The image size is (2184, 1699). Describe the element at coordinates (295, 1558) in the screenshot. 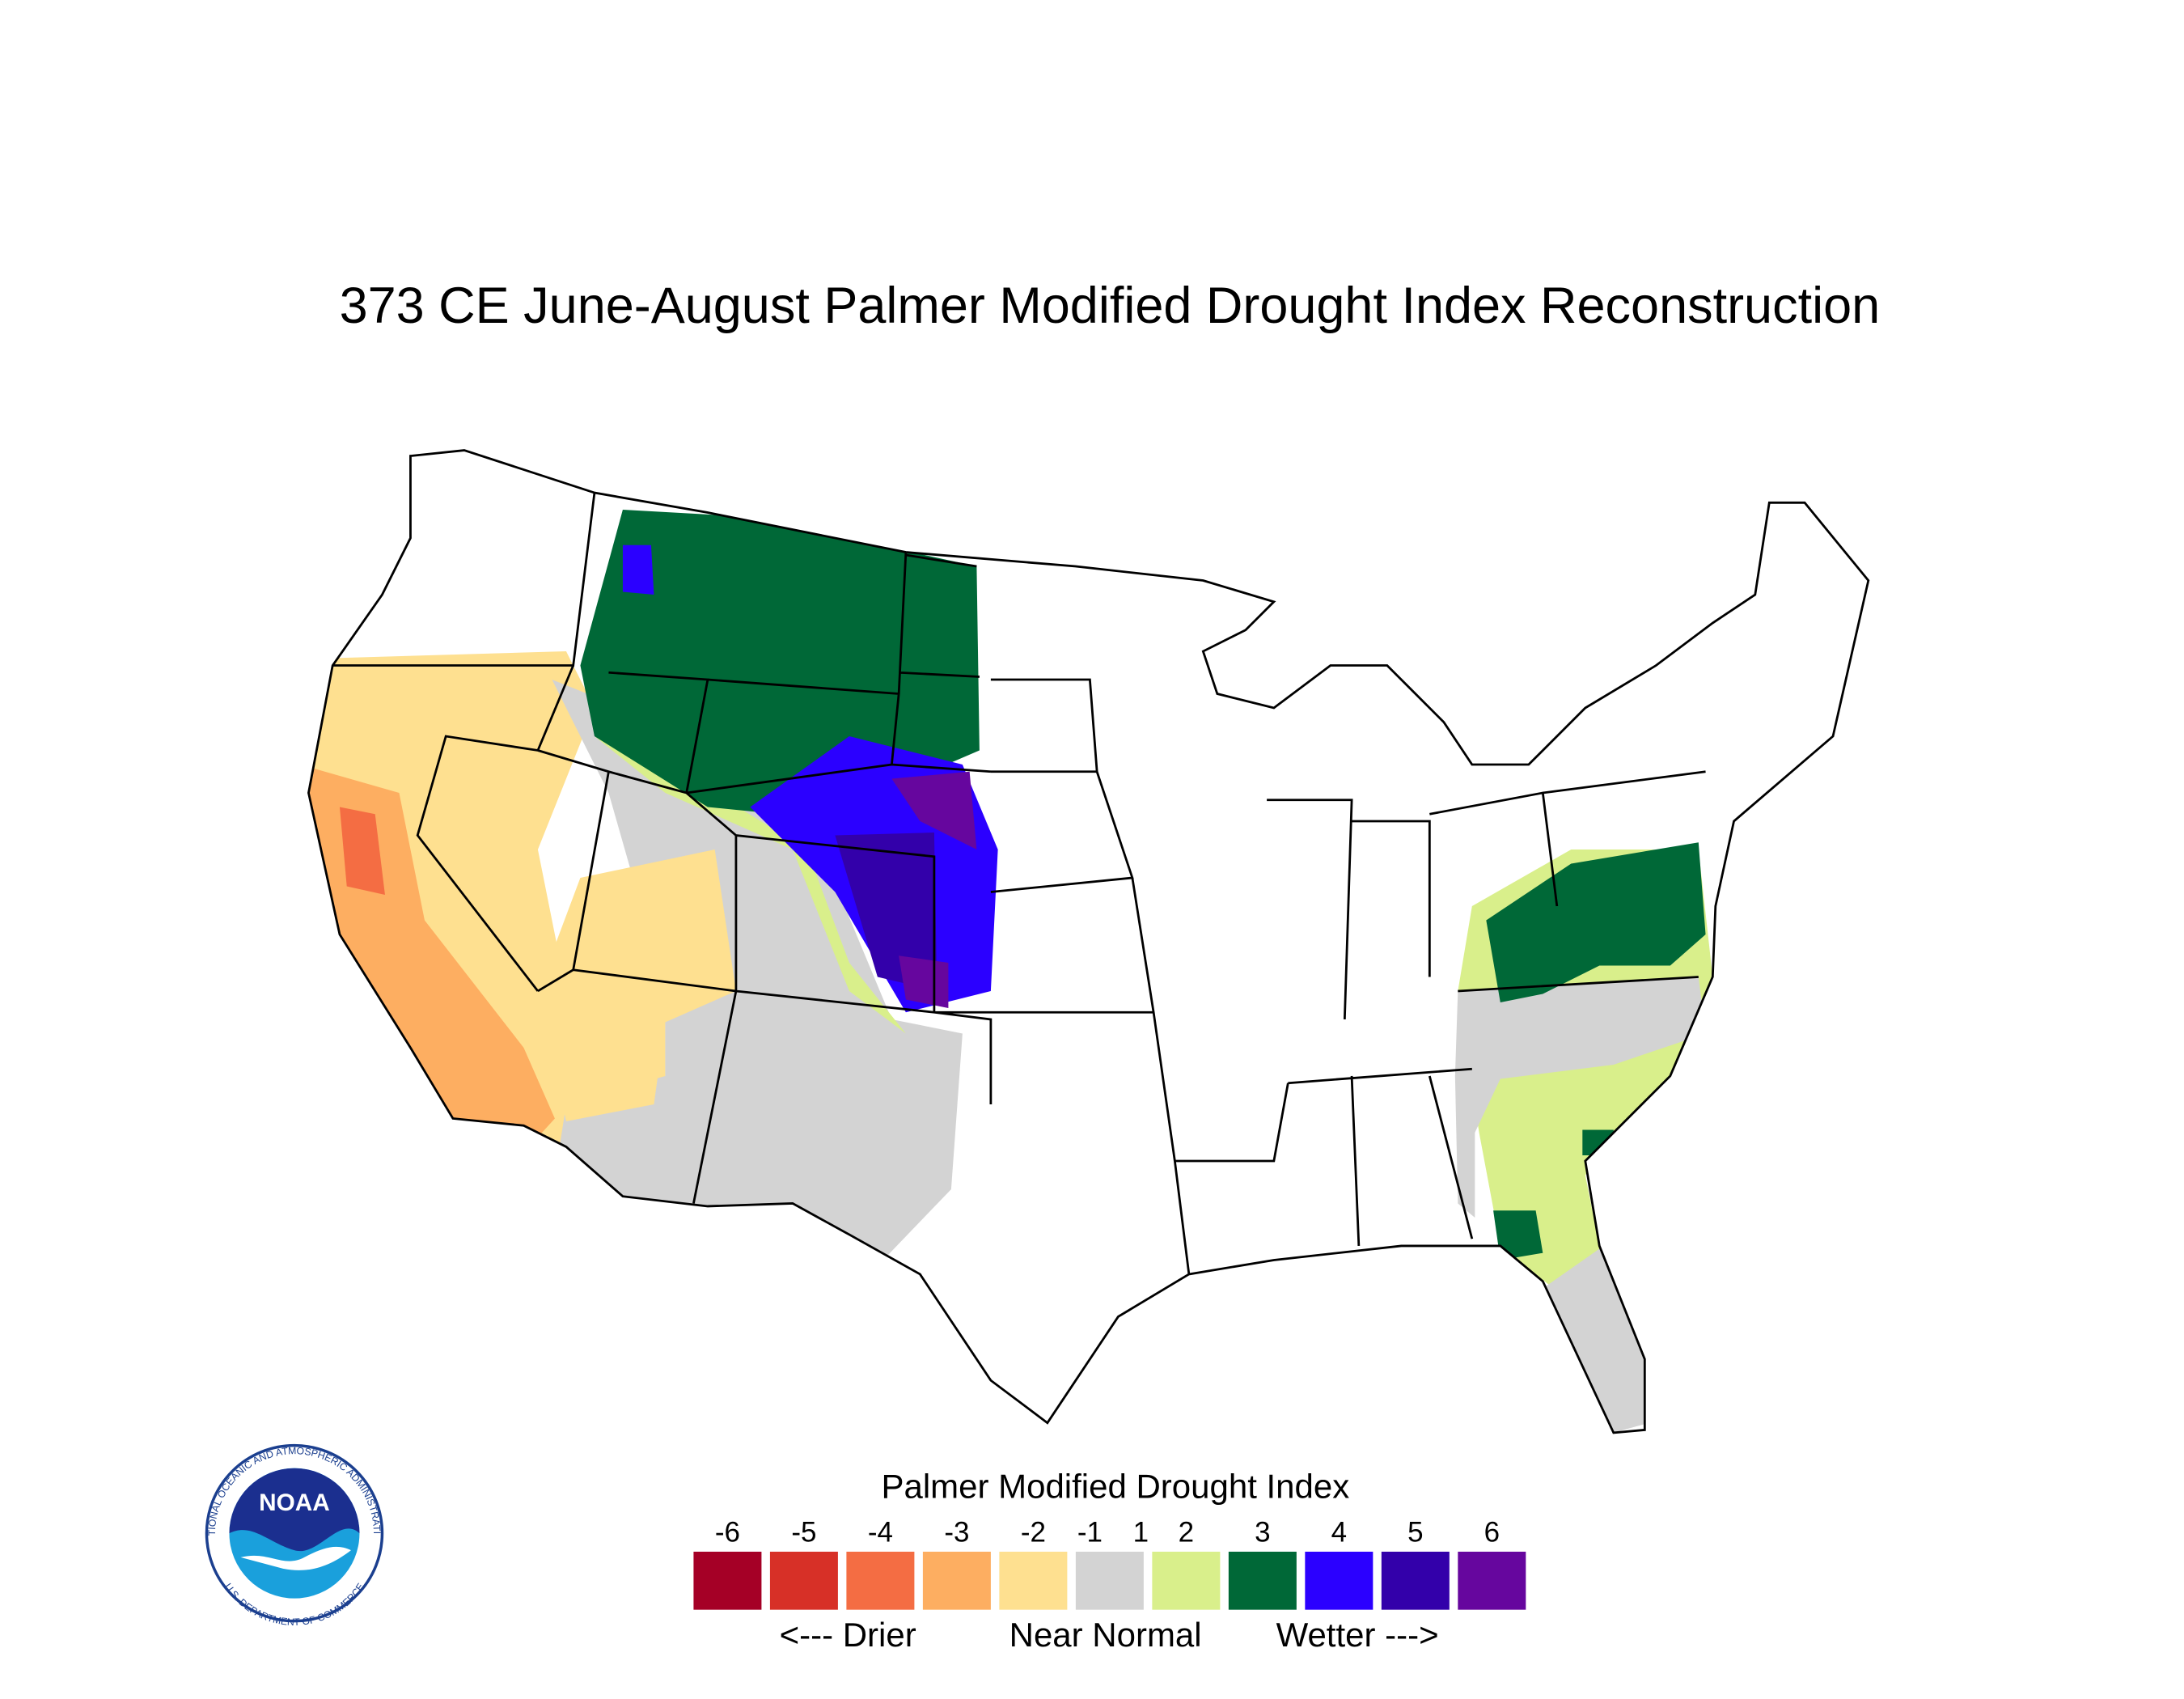

I see `logo-gull` at that location.